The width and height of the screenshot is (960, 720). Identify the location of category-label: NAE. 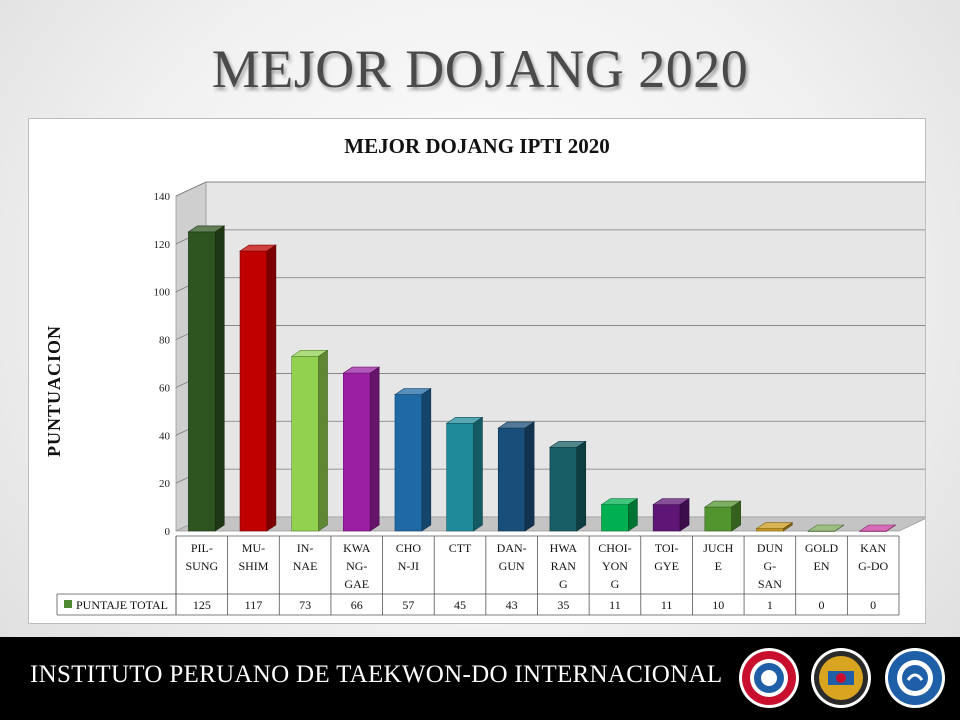
(305, 566).